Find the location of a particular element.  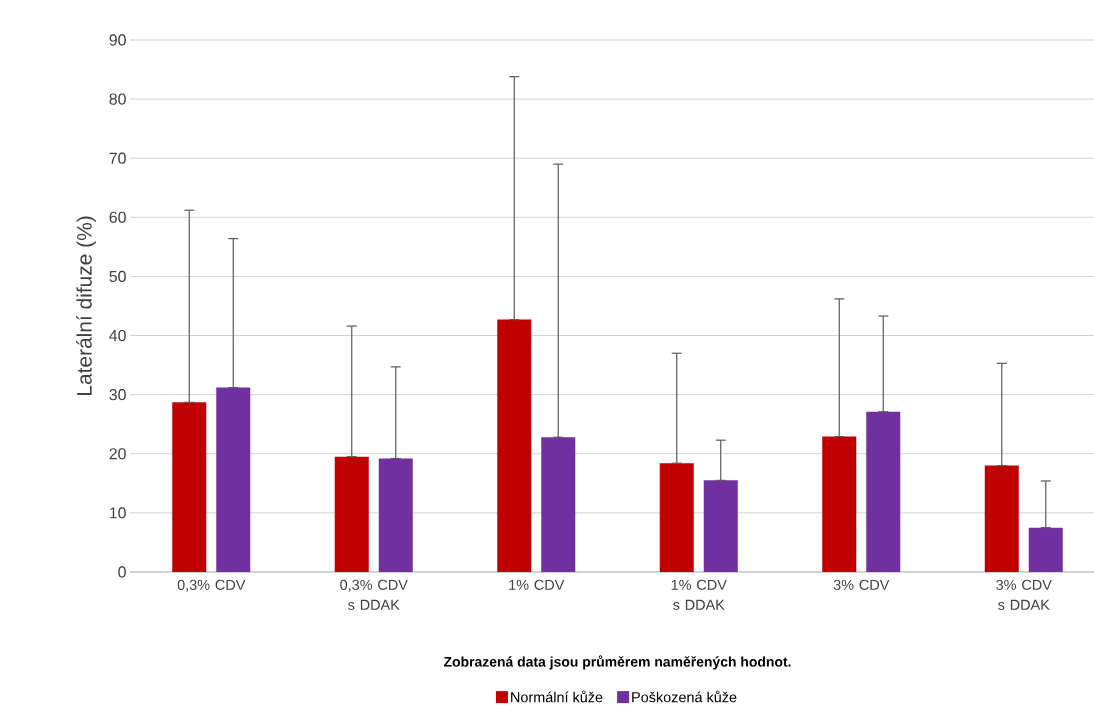

y-axis-title: Laterální difuze (%) is located at coordinates (86, 305).